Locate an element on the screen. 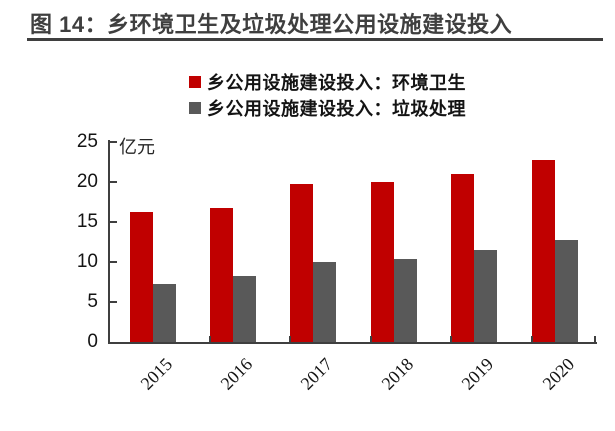  legend-item-garbage: 乡公用设施建设投入：垃圾处理 is located at coordinates (327, 108).